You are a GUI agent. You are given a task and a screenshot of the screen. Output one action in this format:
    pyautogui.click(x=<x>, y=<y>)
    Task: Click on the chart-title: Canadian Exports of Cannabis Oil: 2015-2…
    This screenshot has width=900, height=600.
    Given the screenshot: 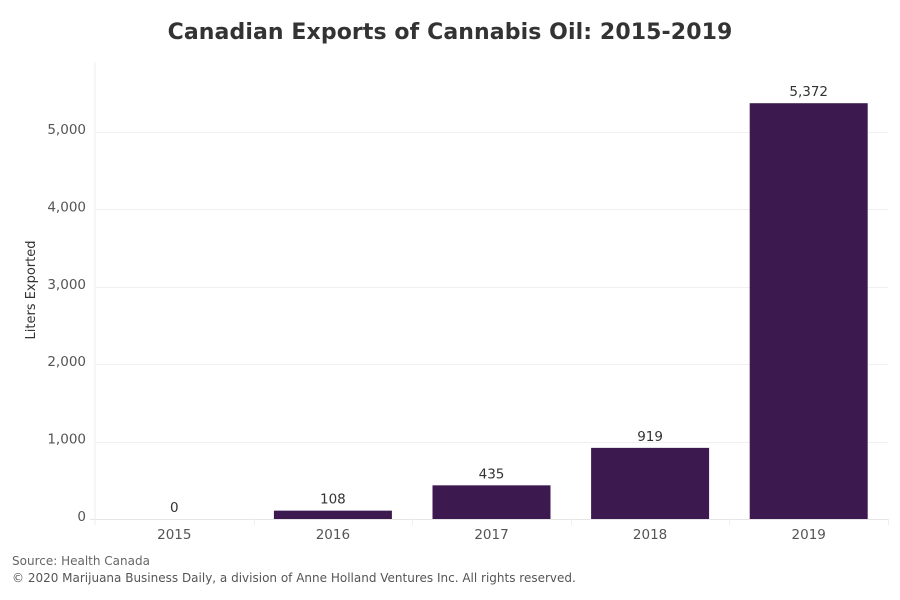 What is the action you would take?
    pyautogui.click(x=450, y=32)
    